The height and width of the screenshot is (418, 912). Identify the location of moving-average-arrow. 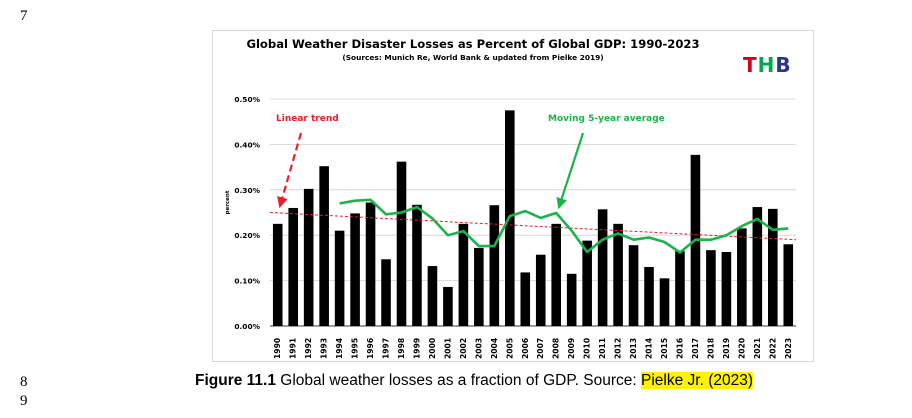
(570, 171).